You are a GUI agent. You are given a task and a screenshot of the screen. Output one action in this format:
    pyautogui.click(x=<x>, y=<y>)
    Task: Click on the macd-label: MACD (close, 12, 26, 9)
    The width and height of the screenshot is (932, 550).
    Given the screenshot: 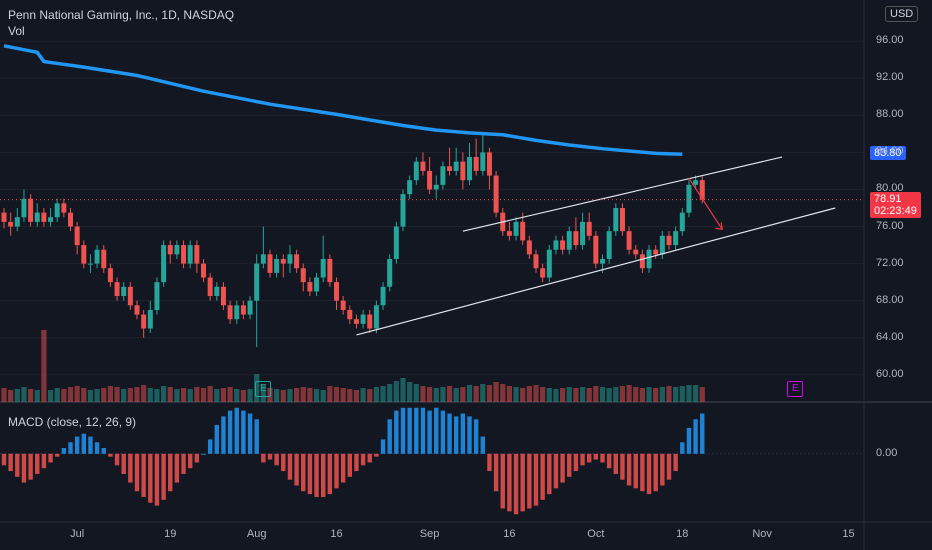 What is the action you would take?
    pyautogui.click(x=72, y=422)
    